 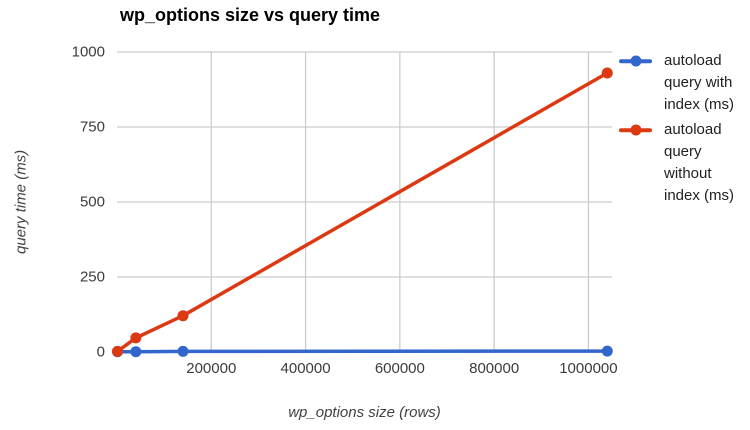 I want to click on legend-marker-without-index, so click(x=635, y=130).